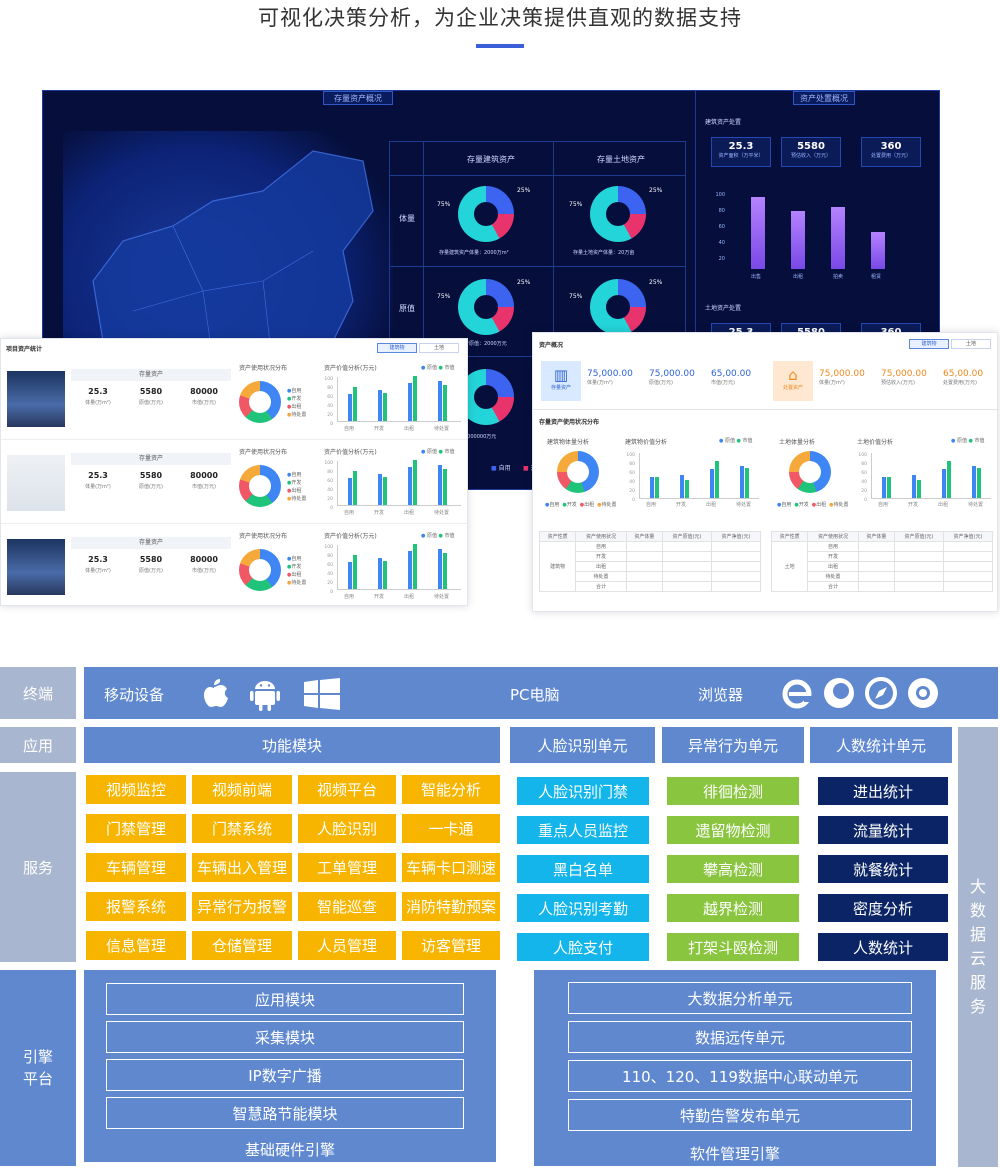  Describe the element at coordinates (136, 789) in the screenshot. I see `func-module-item: 视频监控` at that location.